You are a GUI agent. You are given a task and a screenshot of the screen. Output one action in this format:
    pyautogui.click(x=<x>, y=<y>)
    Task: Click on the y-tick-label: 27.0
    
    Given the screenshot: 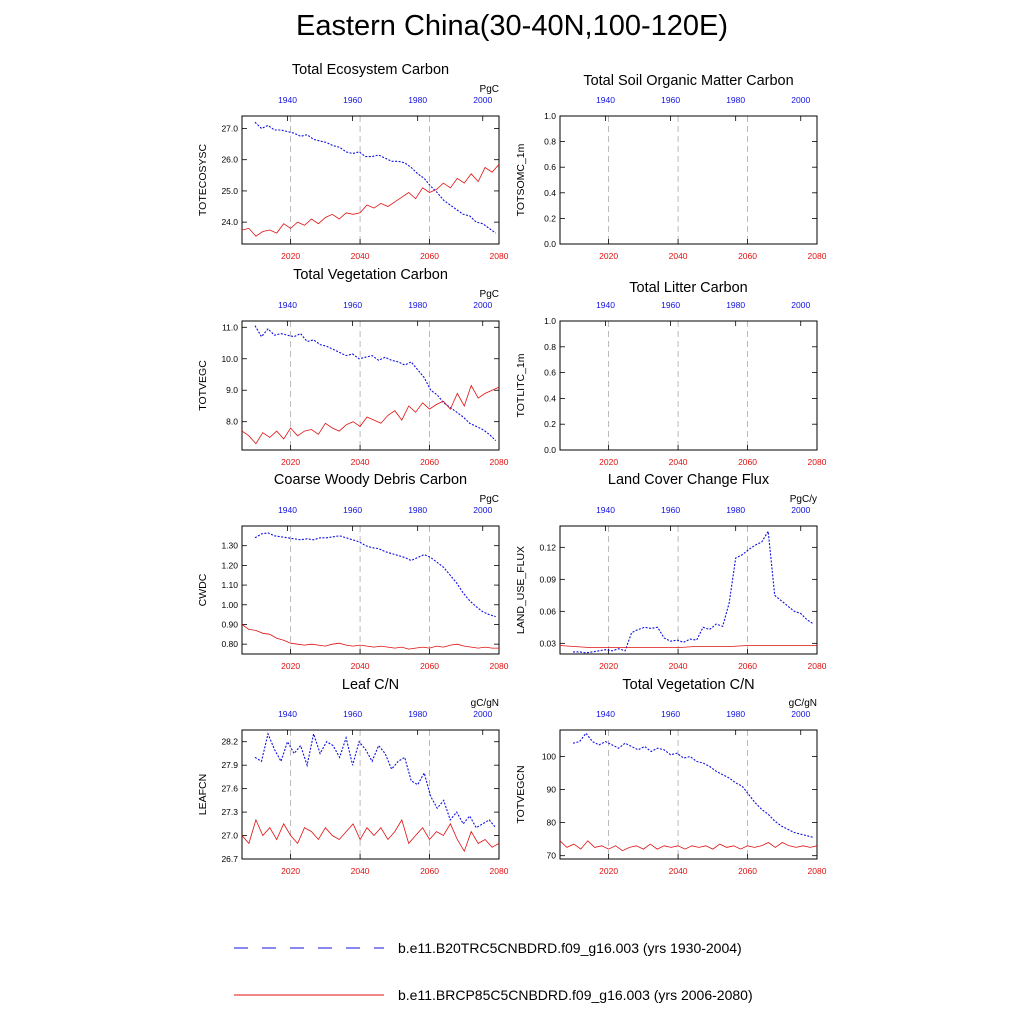 What is the action you would take?
    pyautogui.click(x=229, y=128)
    